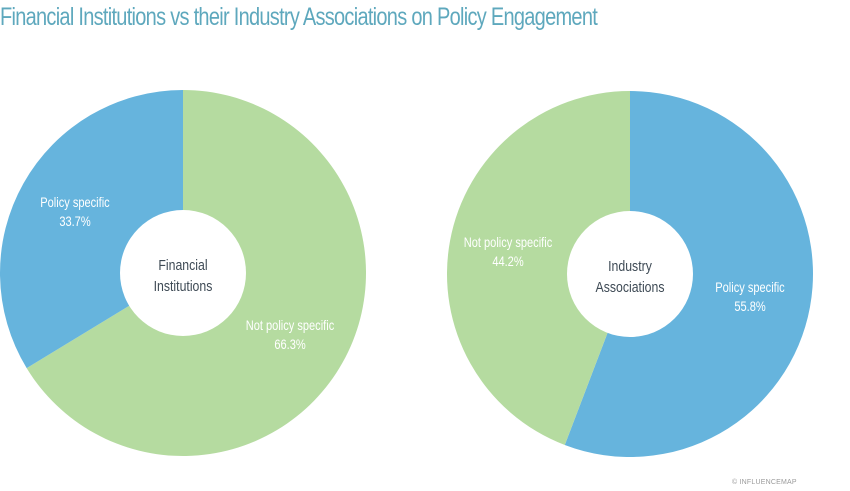  What do you see at coordinates (749, 297) in the screenshot?
I see `slice-label: Policy specific 55.8%` at bounding box center [749, 297].